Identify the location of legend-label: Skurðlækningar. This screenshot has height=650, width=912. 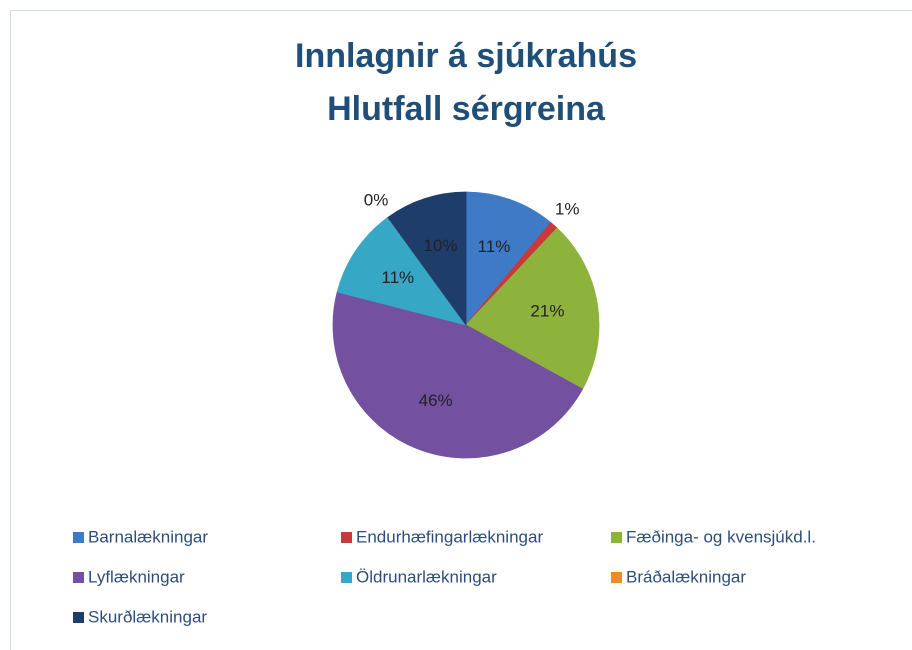
(147, 616).